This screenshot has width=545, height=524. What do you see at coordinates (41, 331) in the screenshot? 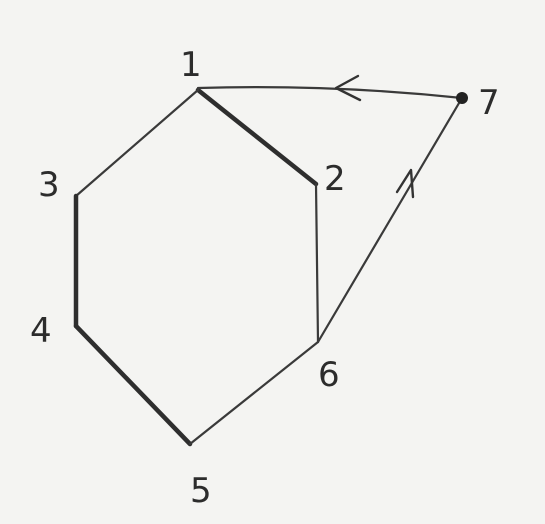
I see `node-label-4: 4` at bounding box center [41, 331].